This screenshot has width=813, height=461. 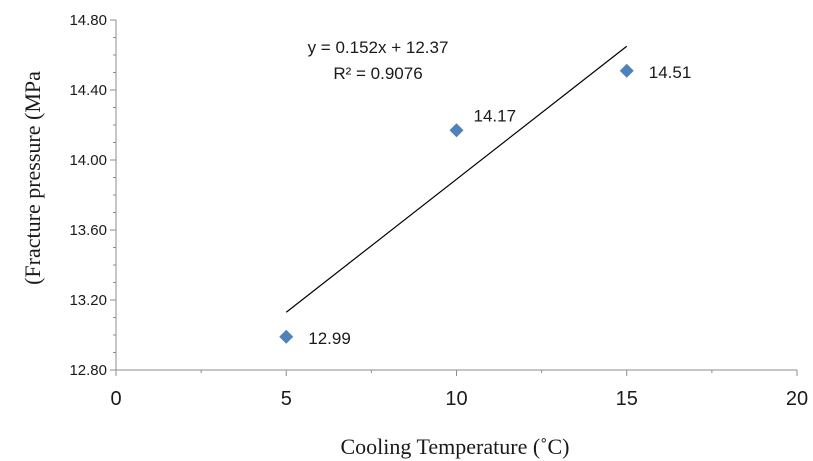 What do you see at coordinates (455, 446) in the screenshot?
I see `x-axis-title: Cooling Temperature (˚C)` at bounding box center [455, 446].